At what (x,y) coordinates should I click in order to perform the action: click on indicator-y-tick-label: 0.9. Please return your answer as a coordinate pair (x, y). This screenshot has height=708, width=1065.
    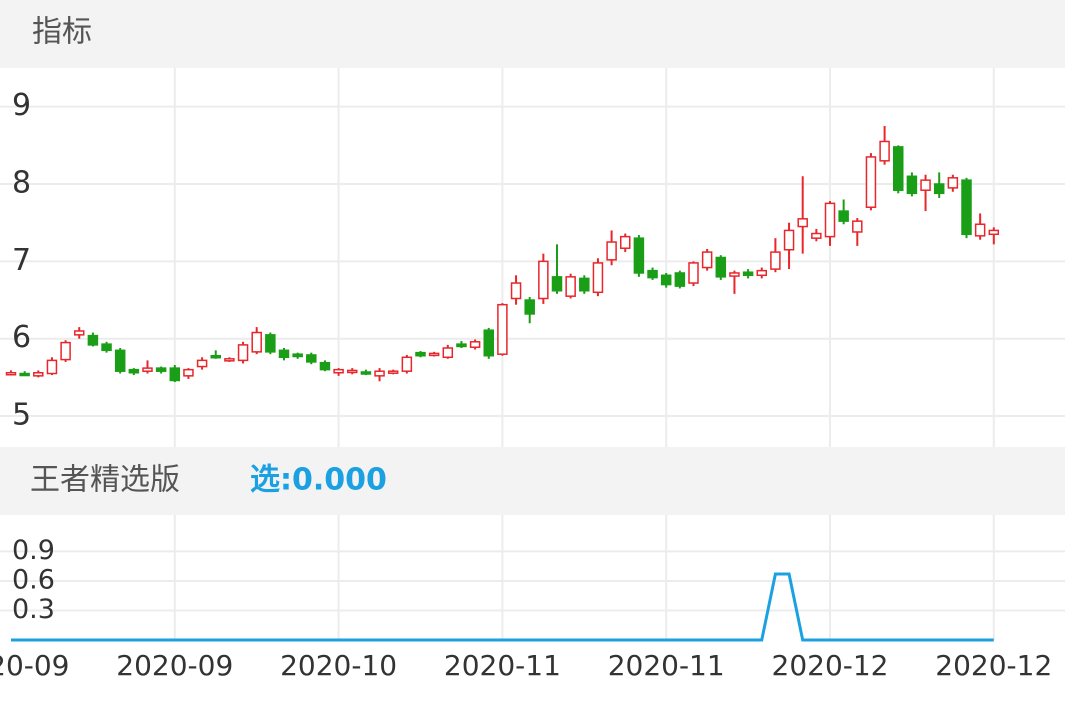
    Looking at the image, I should click on (33, 550).